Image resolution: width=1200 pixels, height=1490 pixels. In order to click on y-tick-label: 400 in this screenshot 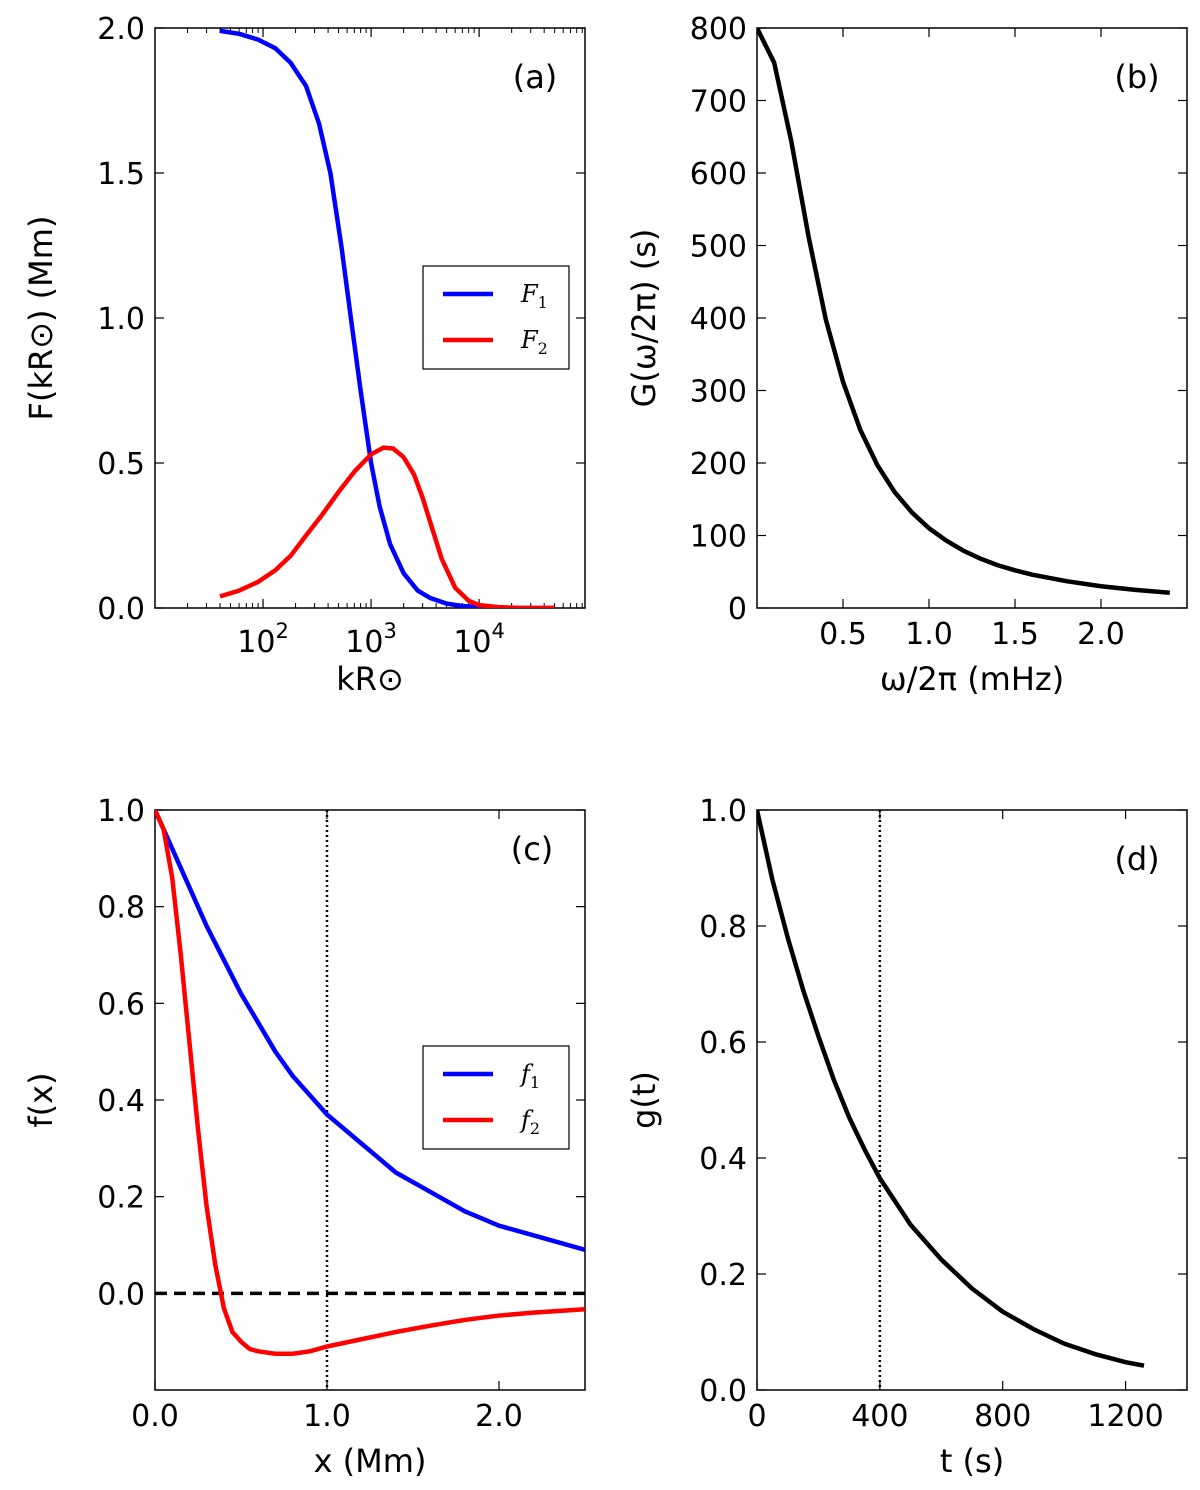, I will do `click(718, 319)`.